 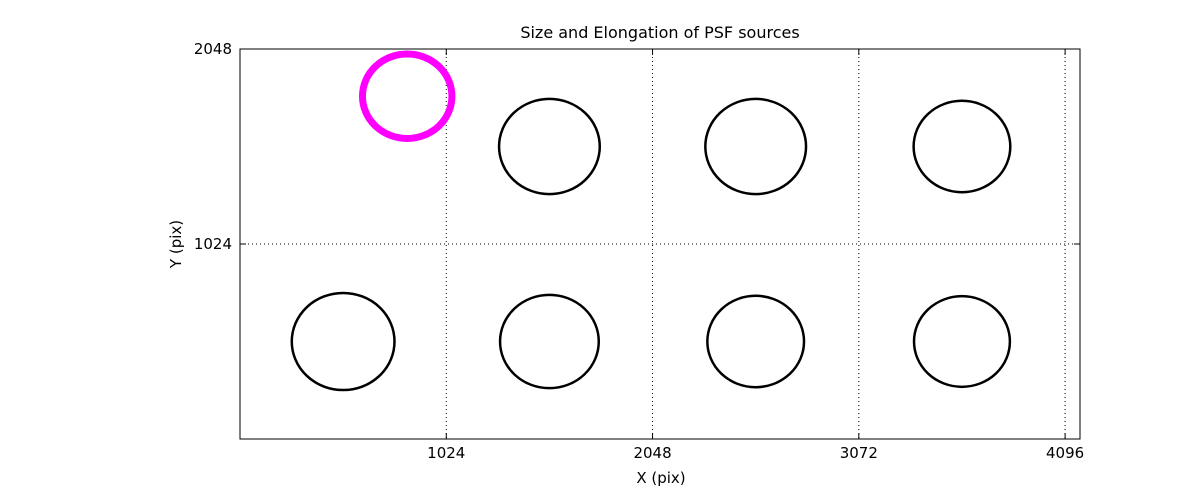 I want to click on x-tick-label: 2048, so click(x=652, y=453).